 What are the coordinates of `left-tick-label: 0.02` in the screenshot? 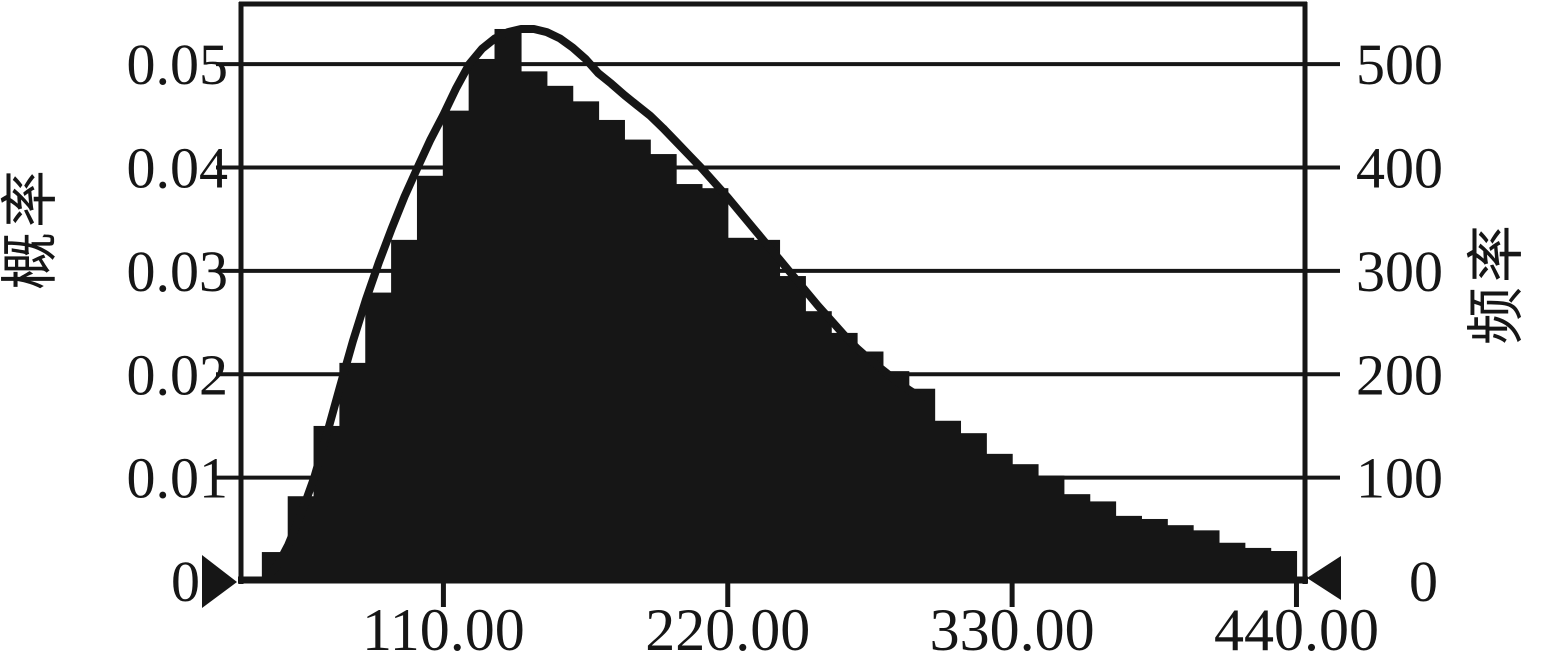 It's located at (178, 374).